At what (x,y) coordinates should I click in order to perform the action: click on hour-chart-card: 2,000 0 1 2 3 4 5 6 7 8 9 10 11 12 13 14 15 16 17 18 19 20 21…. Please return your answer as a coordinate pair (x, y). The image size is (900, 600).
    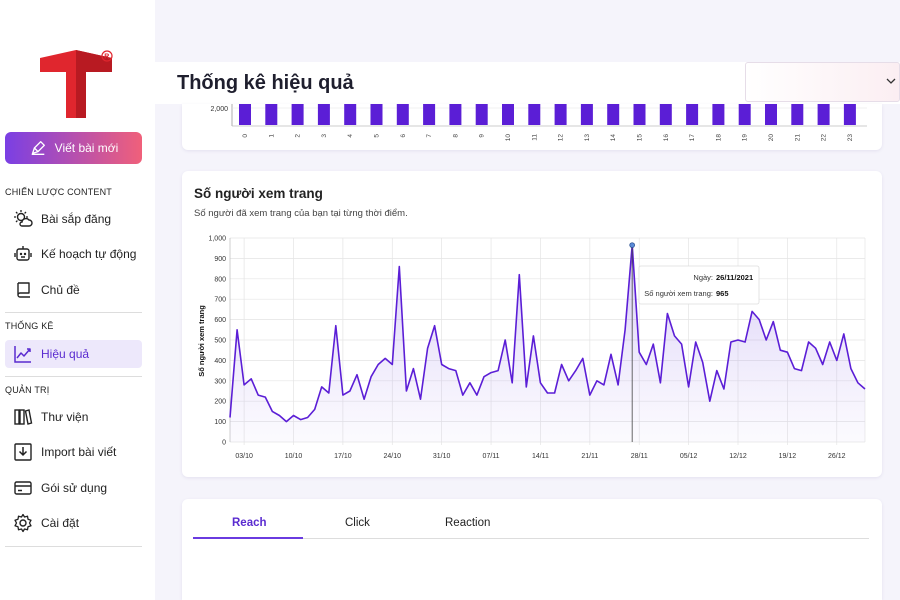
    Looking at the image, I should click on (532, 127).